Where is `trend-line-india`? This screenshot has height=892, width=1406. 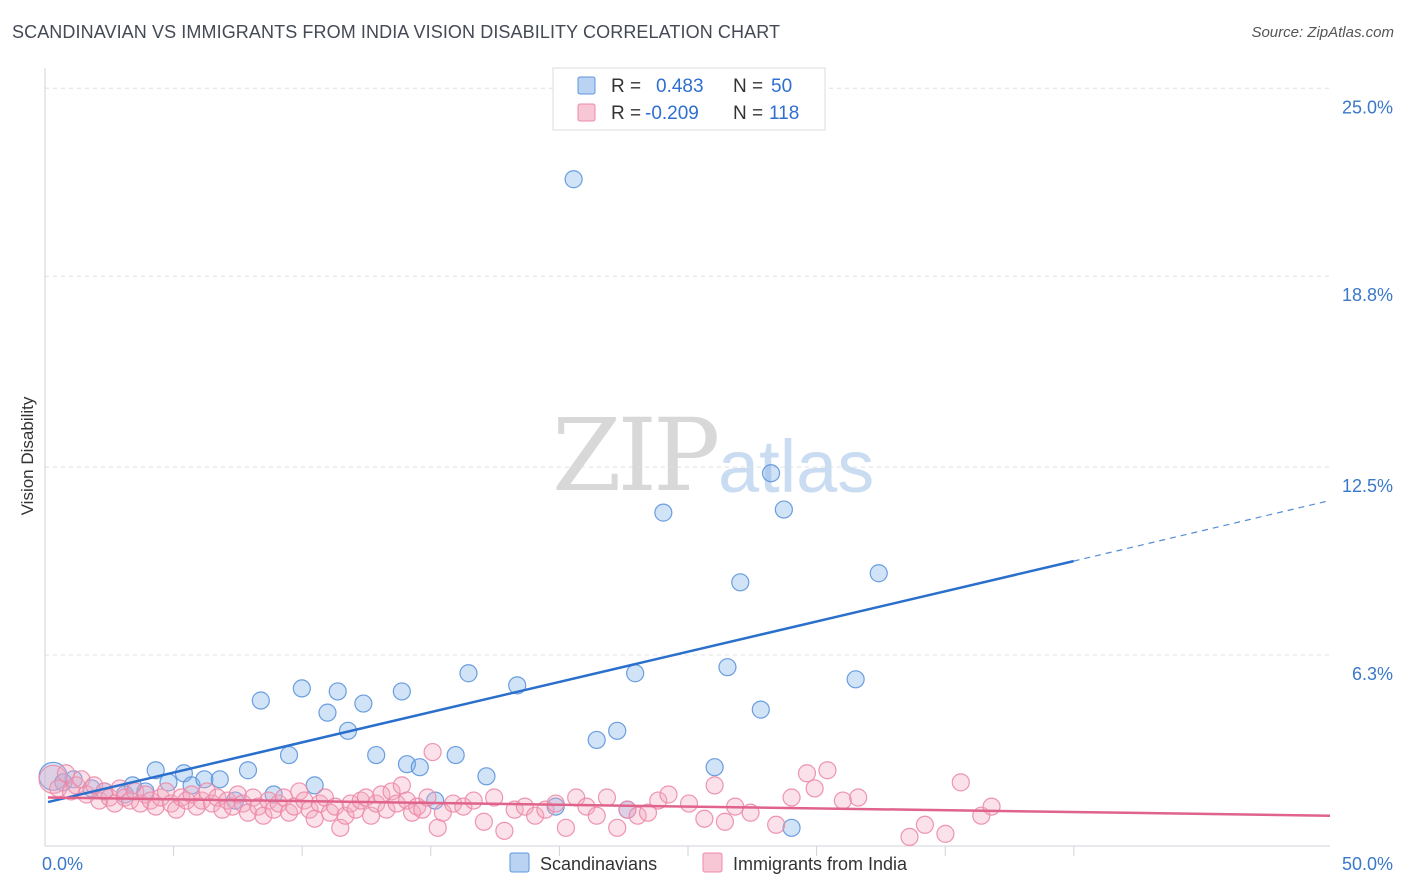 trend-line-india is located at coordinates (689, 806).